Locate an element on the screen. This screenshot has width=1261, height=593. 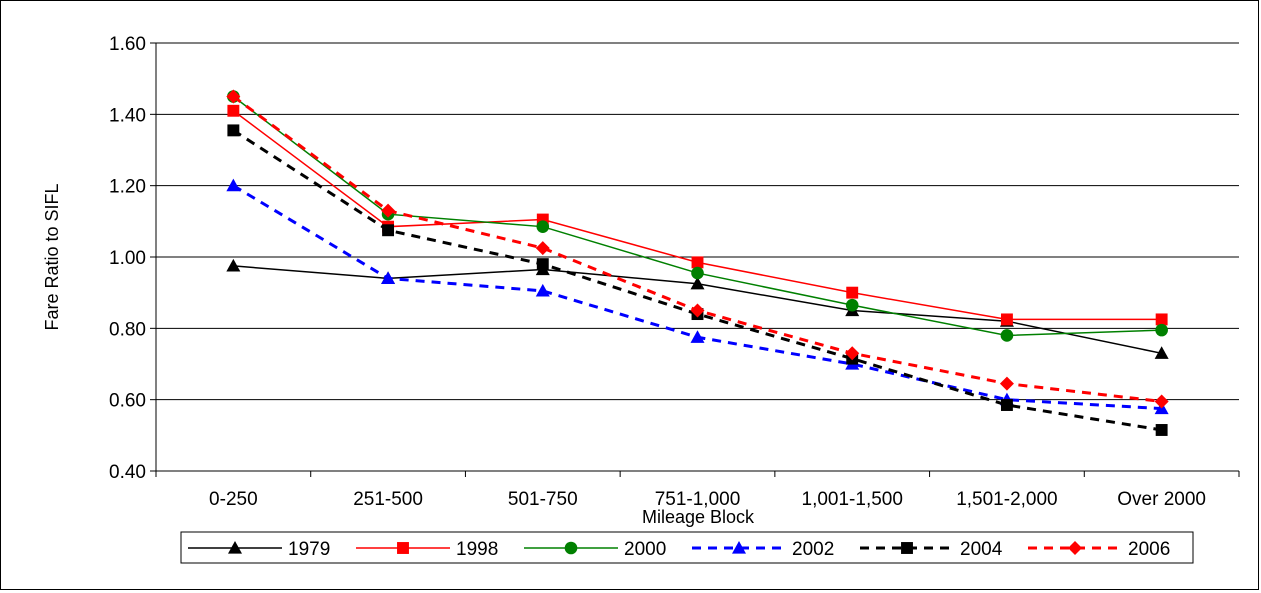
legend-item-2004: 2004 is located at coordinates (931, 549).